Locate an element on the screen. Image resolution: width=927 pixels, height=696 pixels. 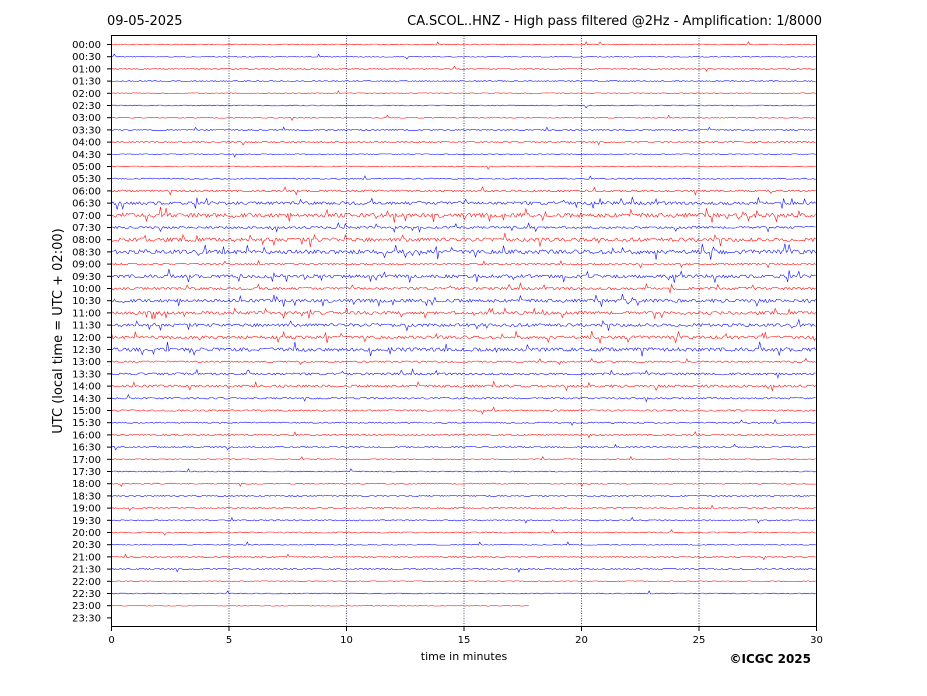
x-tick-label: 30 is located at coordinates (816, 640).